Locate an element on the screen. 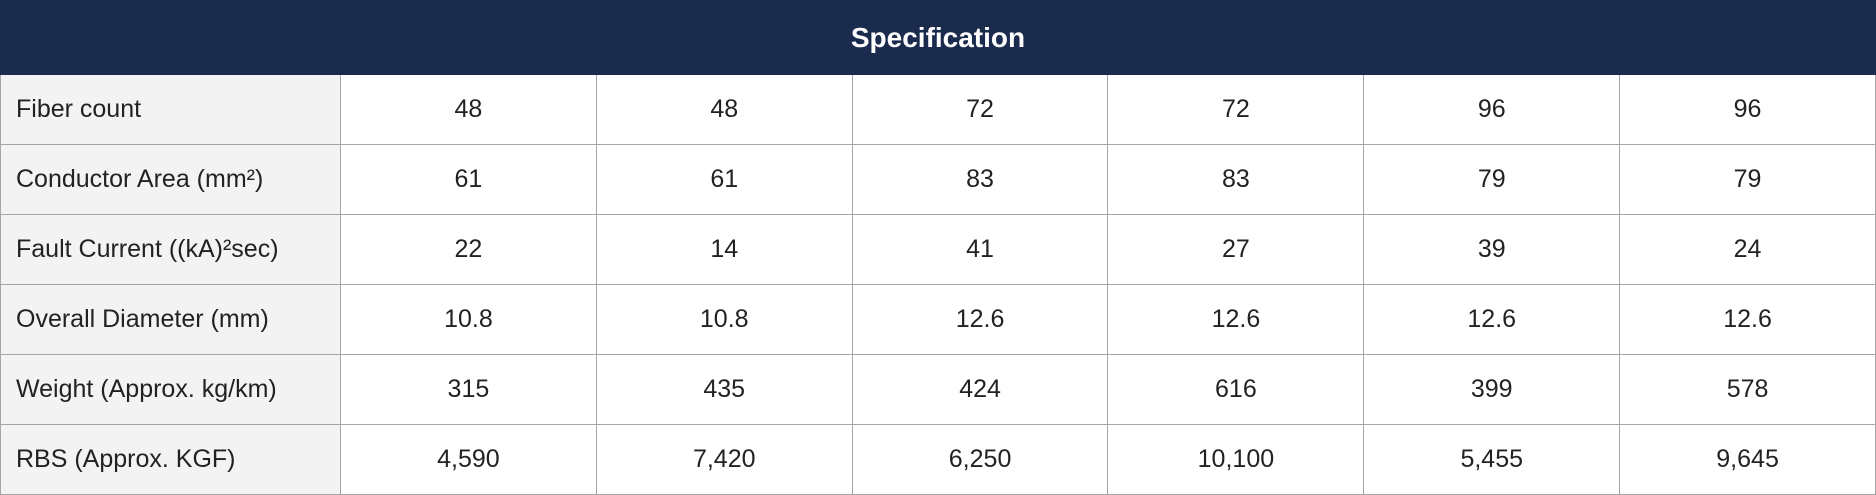  row-label: Conductor Area (mm²) is located at coordinates (170, 179).